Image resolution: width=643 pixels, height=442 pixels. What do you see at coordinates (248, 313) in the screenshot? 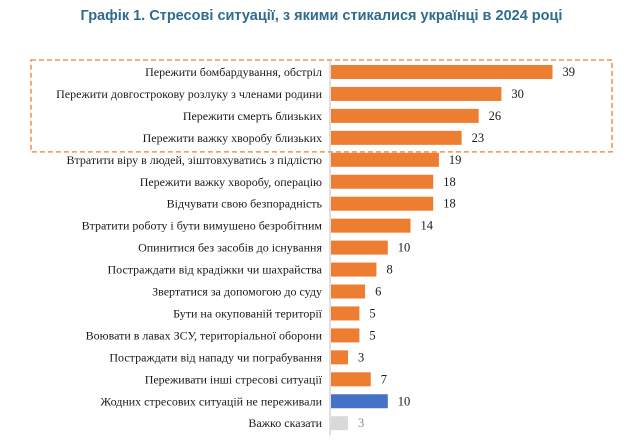
I see `category-label: Бути на окупованій території` at bounding box center [248, 313].